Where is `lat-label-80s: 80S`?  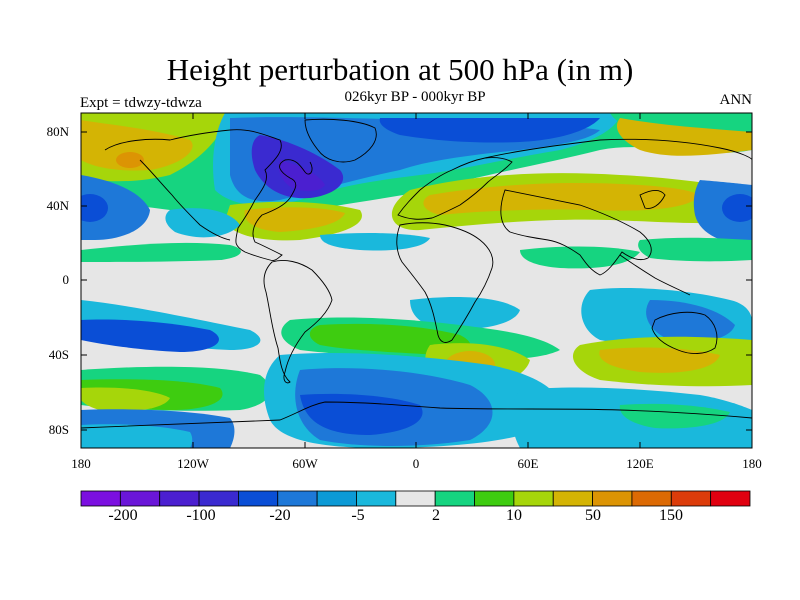
lat-label-80s: 80S is located at coordinates (58, 429).